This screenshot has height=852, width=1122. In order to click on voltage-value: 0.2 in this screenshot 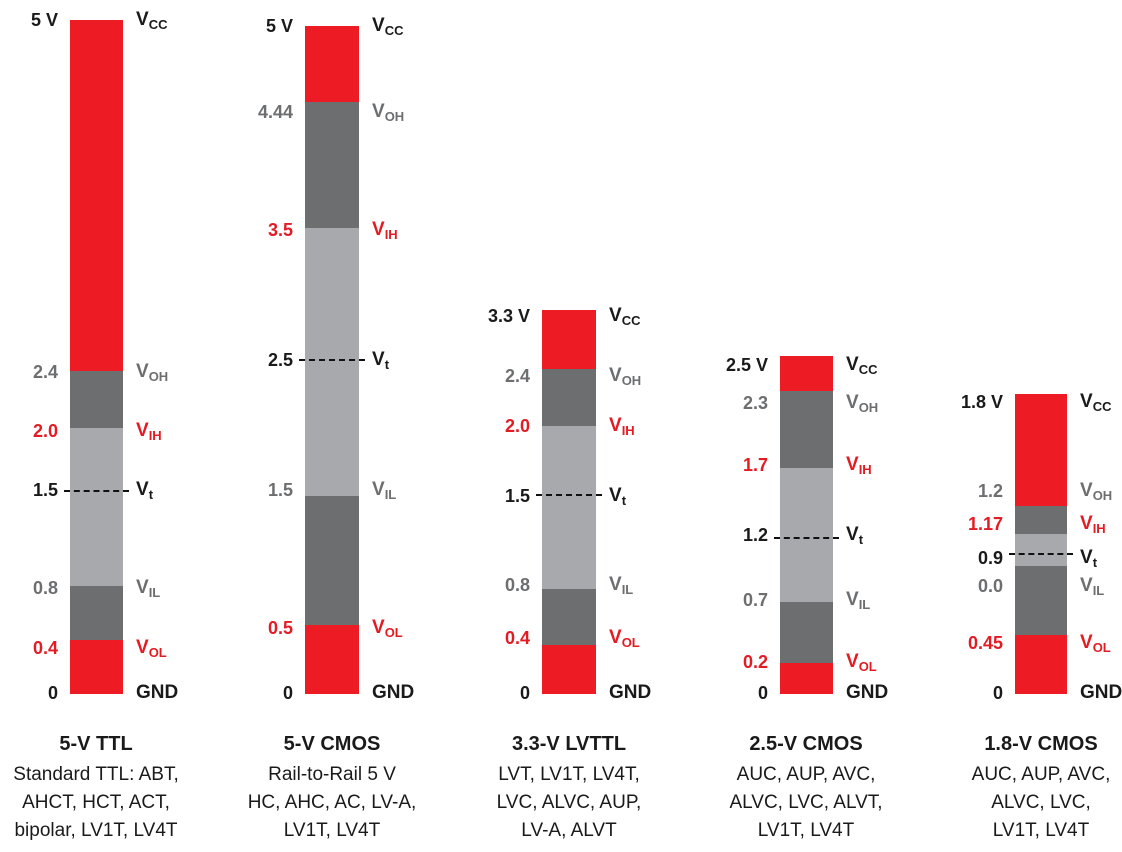, I will do `click(755, 662)`.